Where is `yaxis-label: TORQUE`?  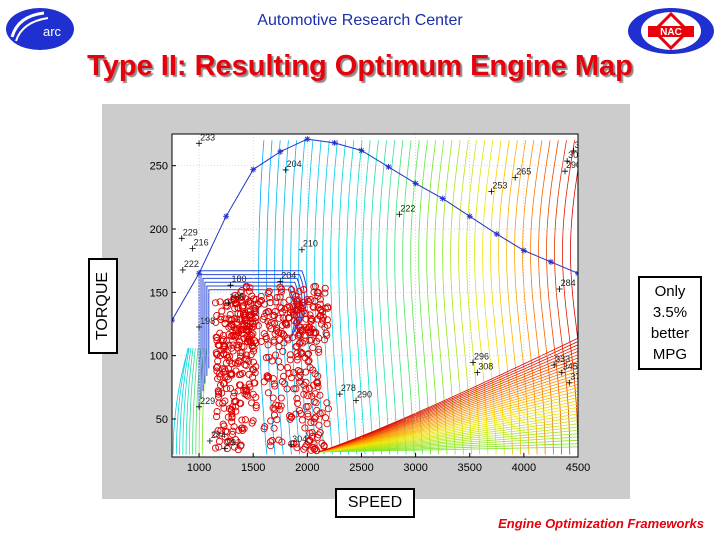
yaxis-label: TORQUE is located at coordinates (102, 306).